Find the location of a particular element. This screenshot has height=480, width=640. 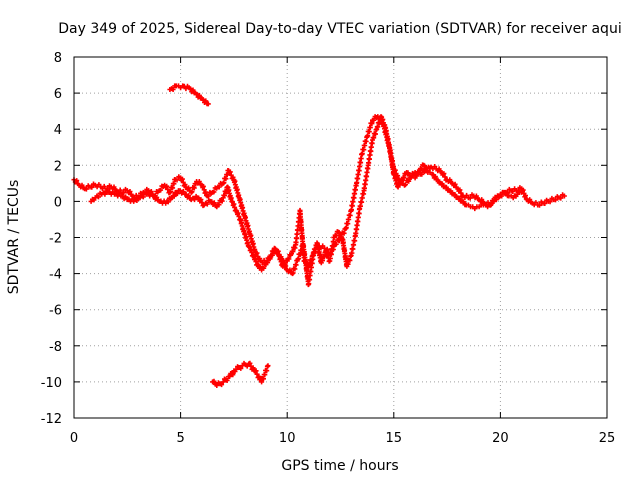

y-tick-label: 8 is located at coordinates (58, 58).